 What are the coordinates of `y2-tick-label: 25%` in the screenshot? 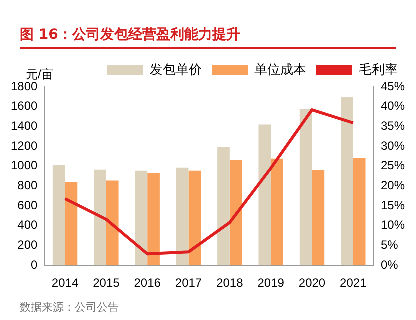 It's located at (393, 165).